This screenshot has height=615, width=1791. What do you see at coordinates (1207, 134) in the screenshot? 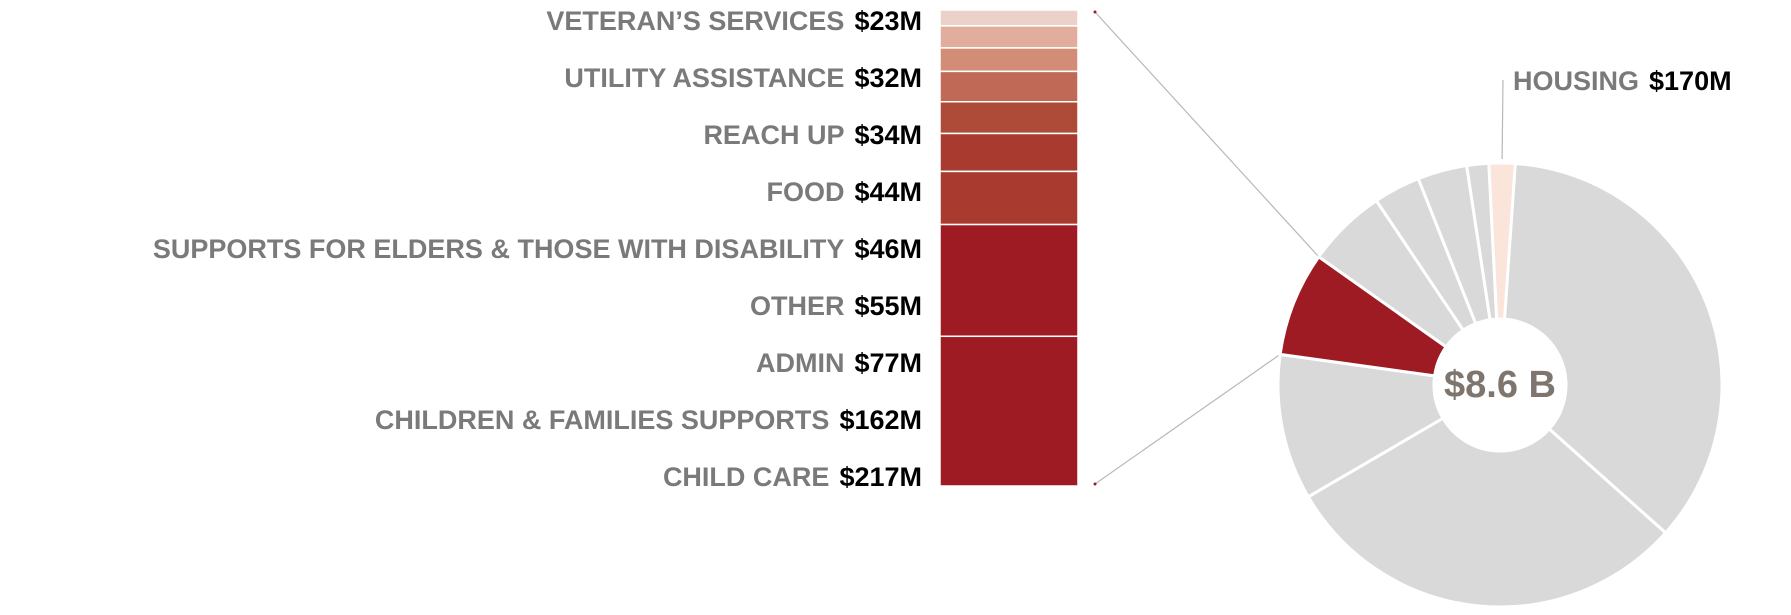
I see `connector-top` at bounding box center [1207, 134].